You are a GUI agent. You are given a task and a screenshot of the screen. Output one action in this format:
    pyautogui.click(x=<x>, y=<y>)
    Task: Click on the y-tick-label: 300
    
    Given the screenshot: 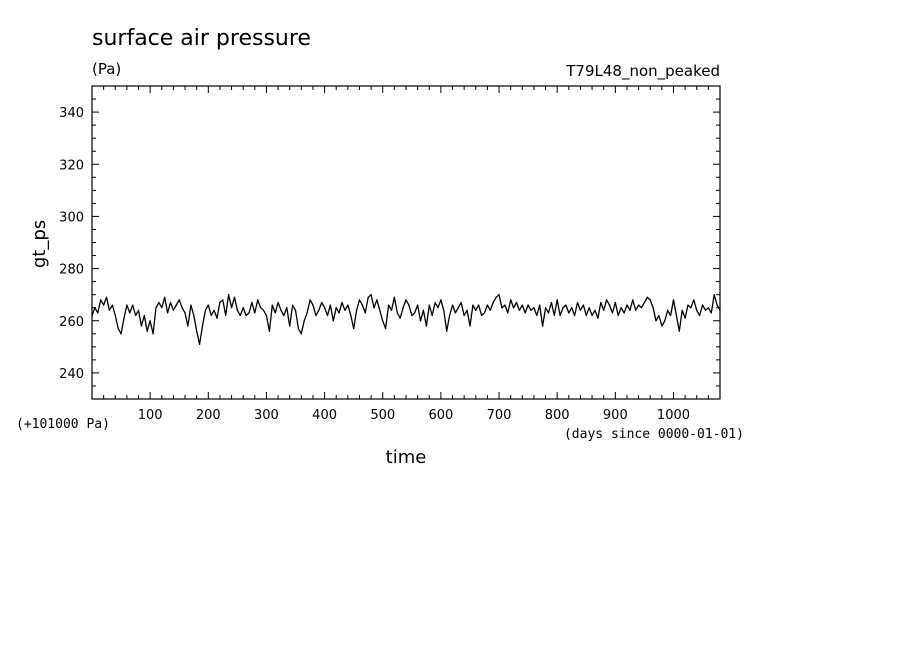 What is the action you would take?
    pyautogui.click(x=71, y=217)
    